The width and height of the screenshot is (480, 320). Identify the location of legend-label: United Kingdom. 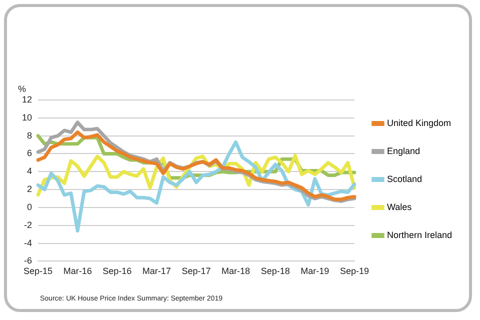
(419, 123).